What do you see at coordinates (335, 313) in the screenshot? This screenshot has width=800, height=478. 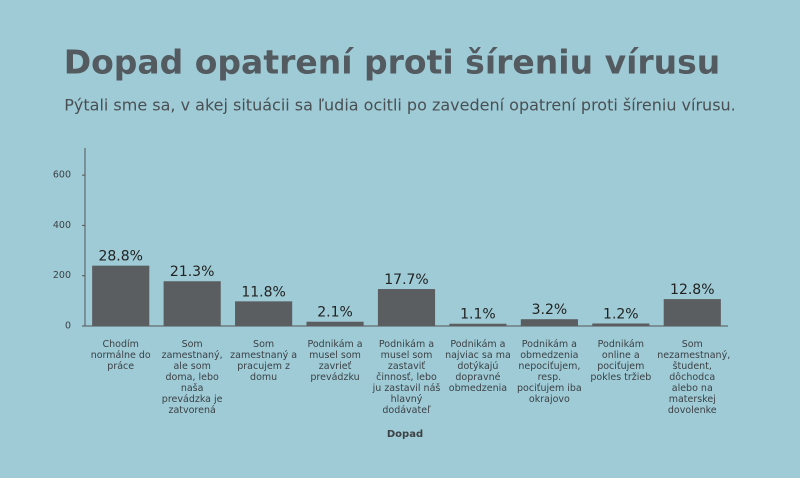 I see `value-label: 2.1%` at bounding box center [335, 313].